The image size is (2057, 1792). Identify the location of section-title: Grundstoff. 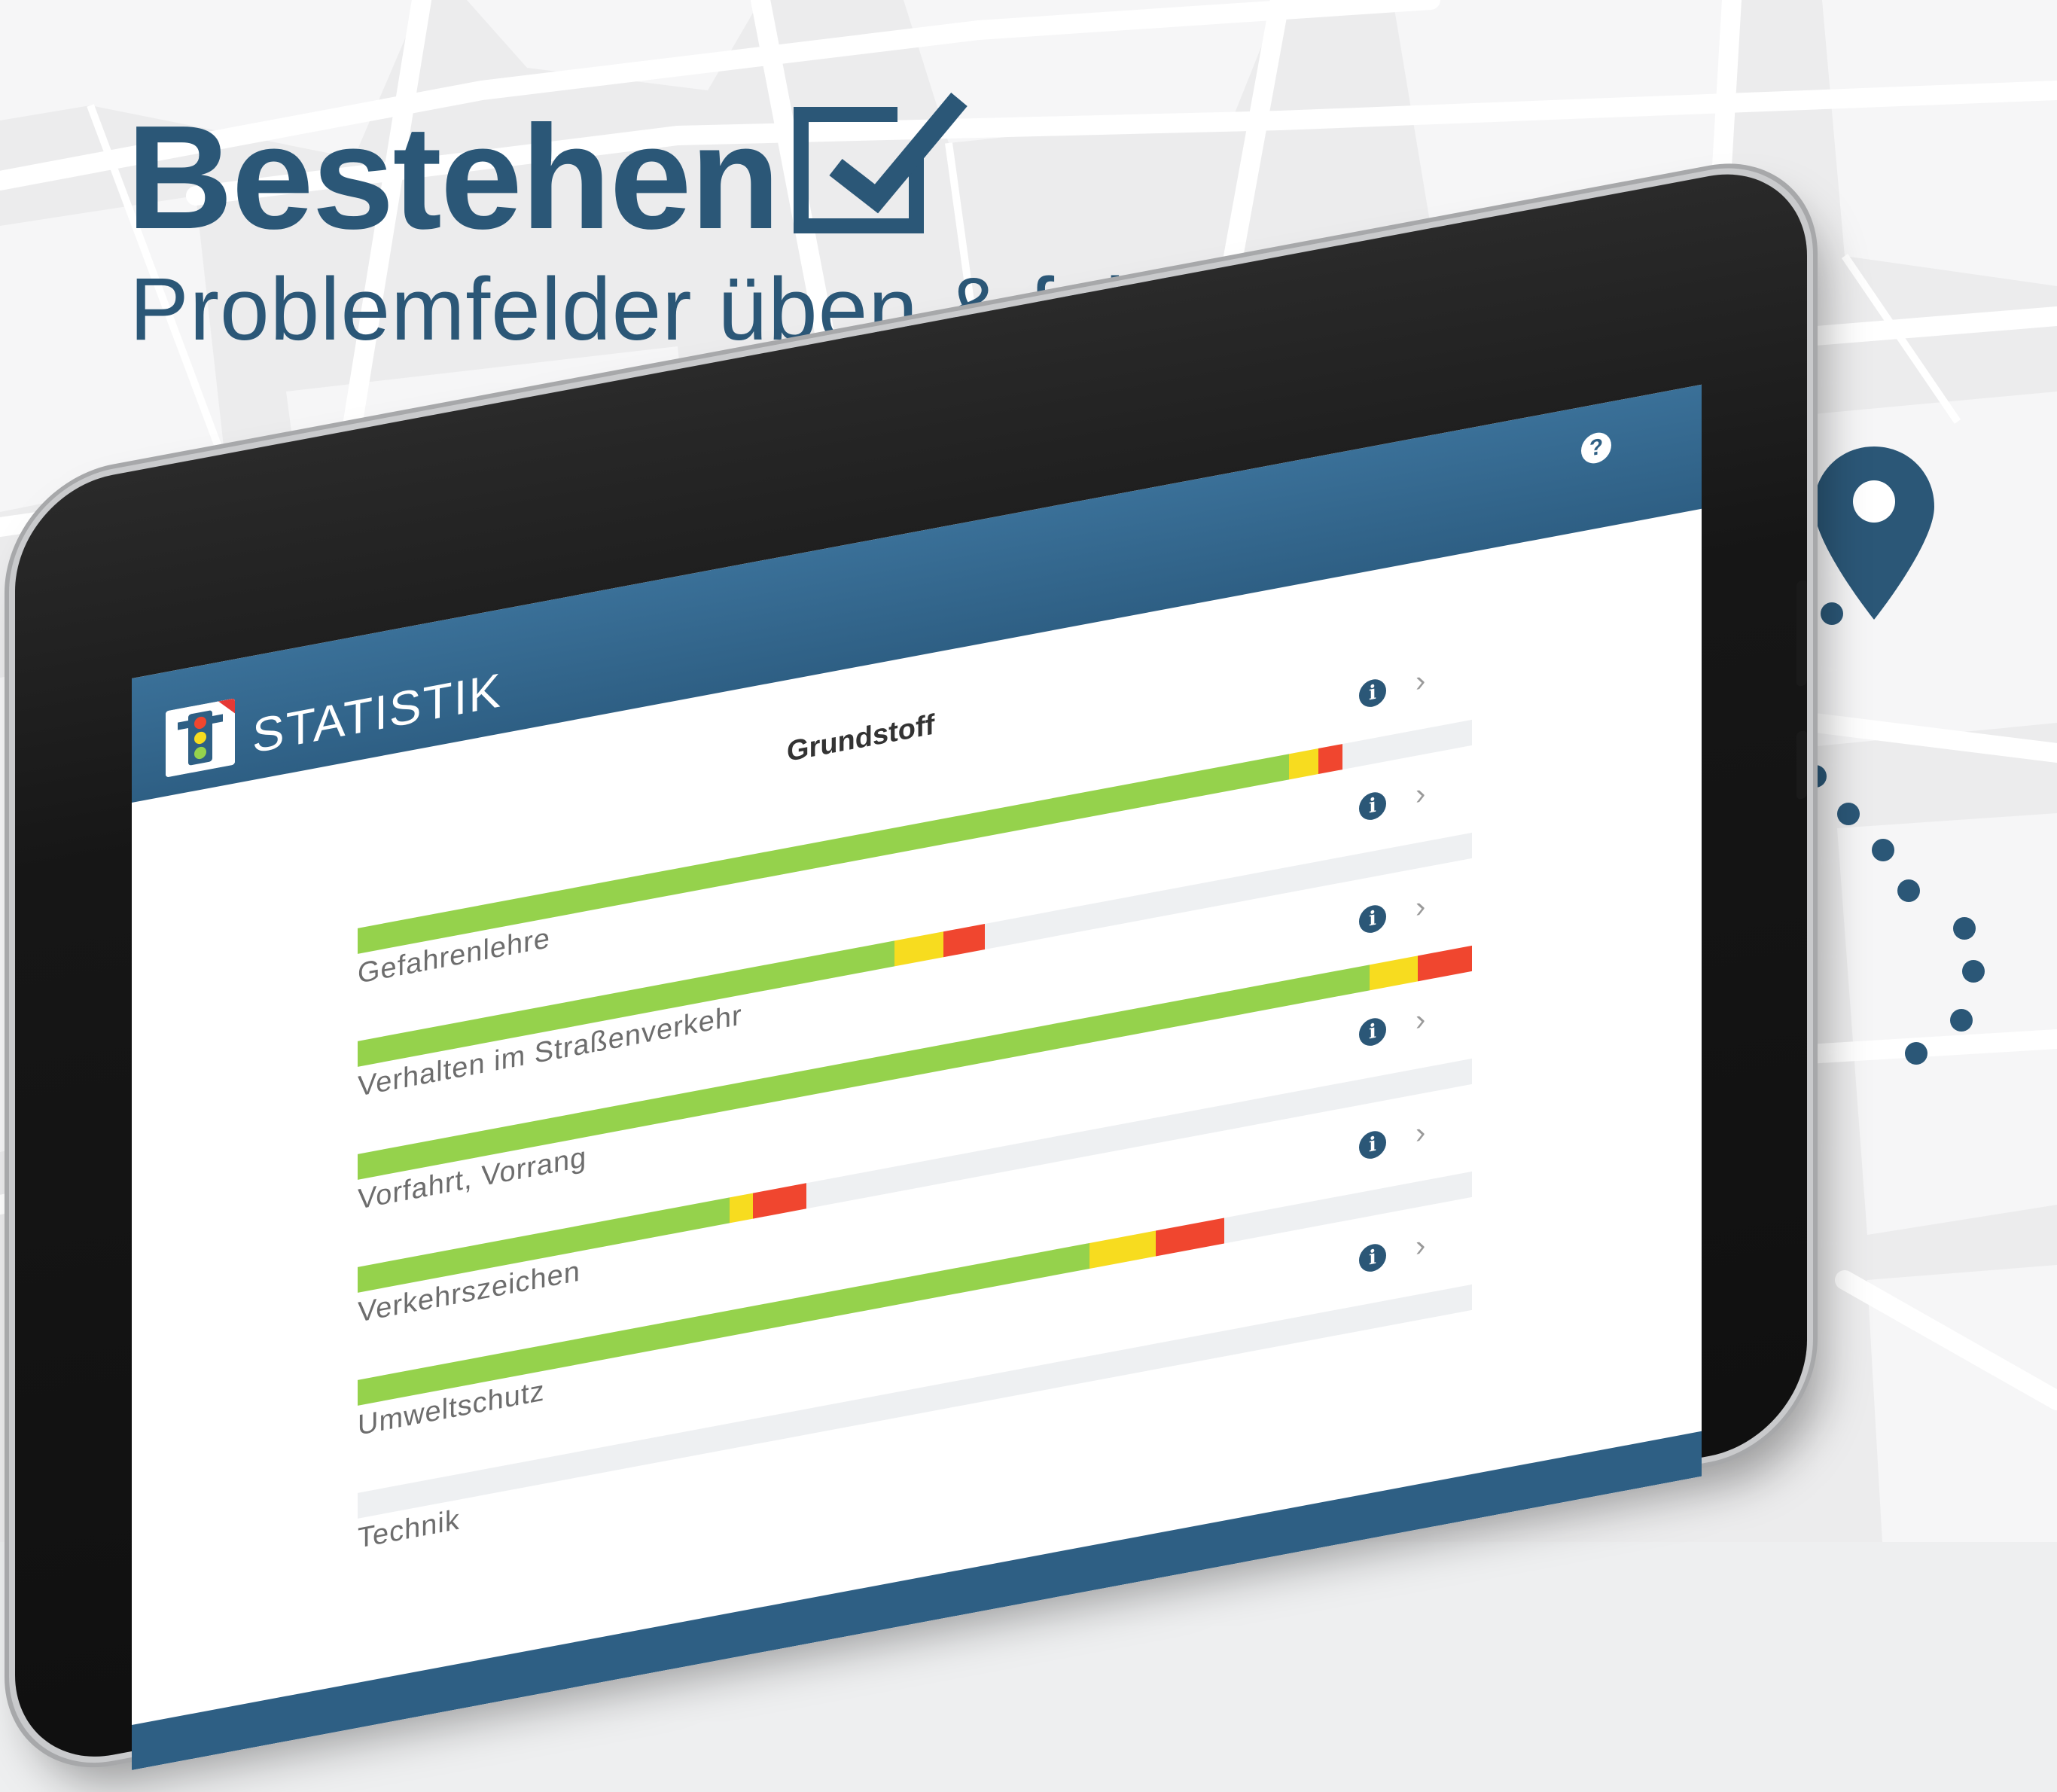
(861, 739).